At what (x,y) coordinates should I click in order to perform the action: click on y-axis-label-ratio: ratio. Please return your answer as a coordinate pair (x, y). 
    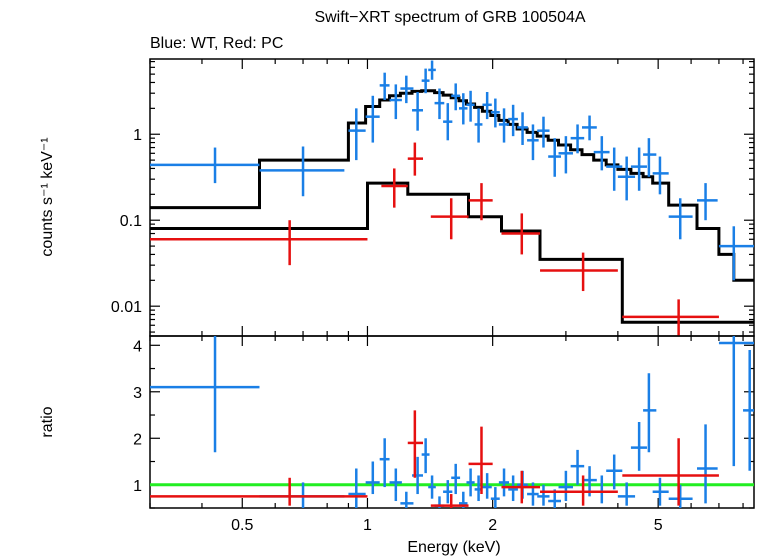
    Looking at the image, I should click on (47, 421).